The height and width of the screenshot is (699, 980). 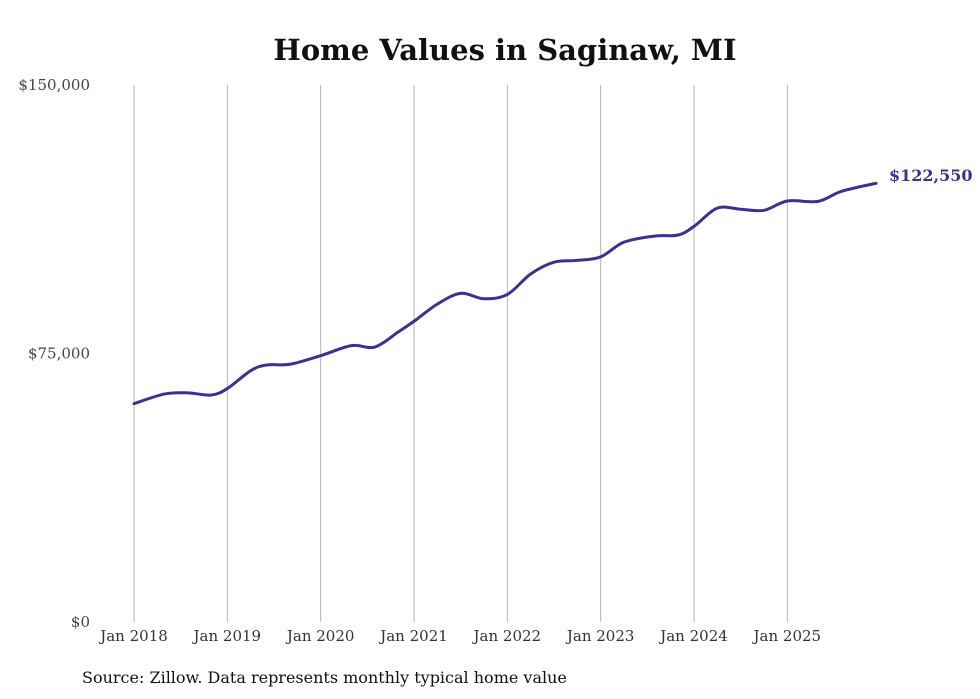 I want to click on x-tick-label: Jan 2022, so click(x=507, y=636).